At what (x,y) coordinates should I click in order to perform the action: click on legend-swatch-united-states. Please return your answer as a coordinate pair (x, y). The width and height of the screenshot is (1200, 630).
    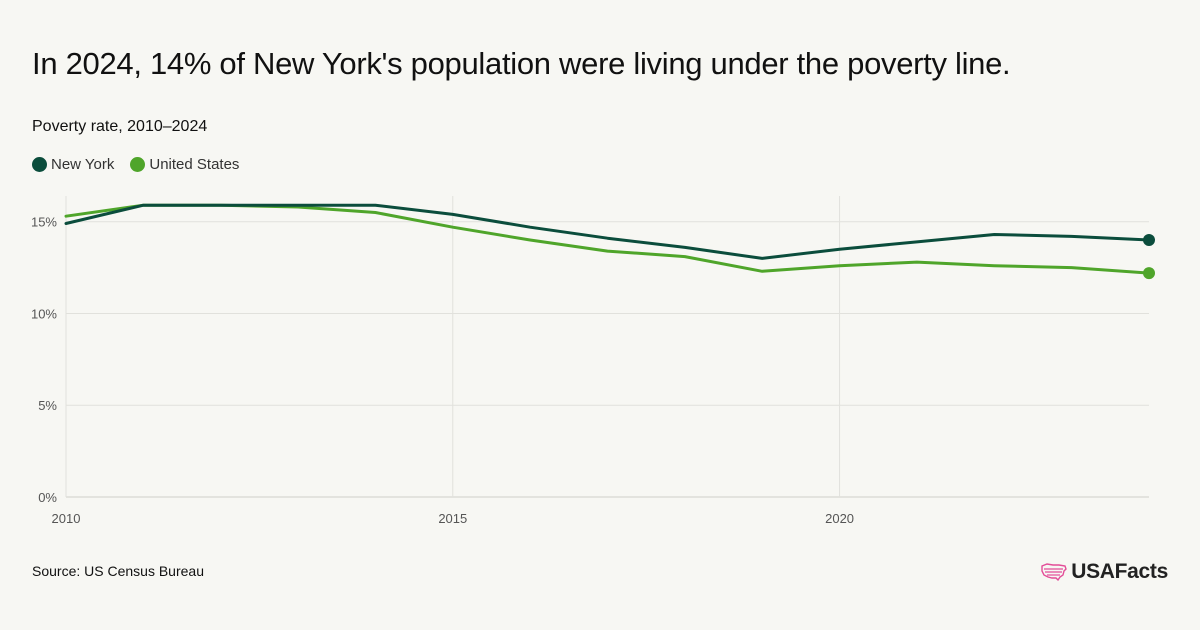
    Looking at the image, I should click on (138, 164).